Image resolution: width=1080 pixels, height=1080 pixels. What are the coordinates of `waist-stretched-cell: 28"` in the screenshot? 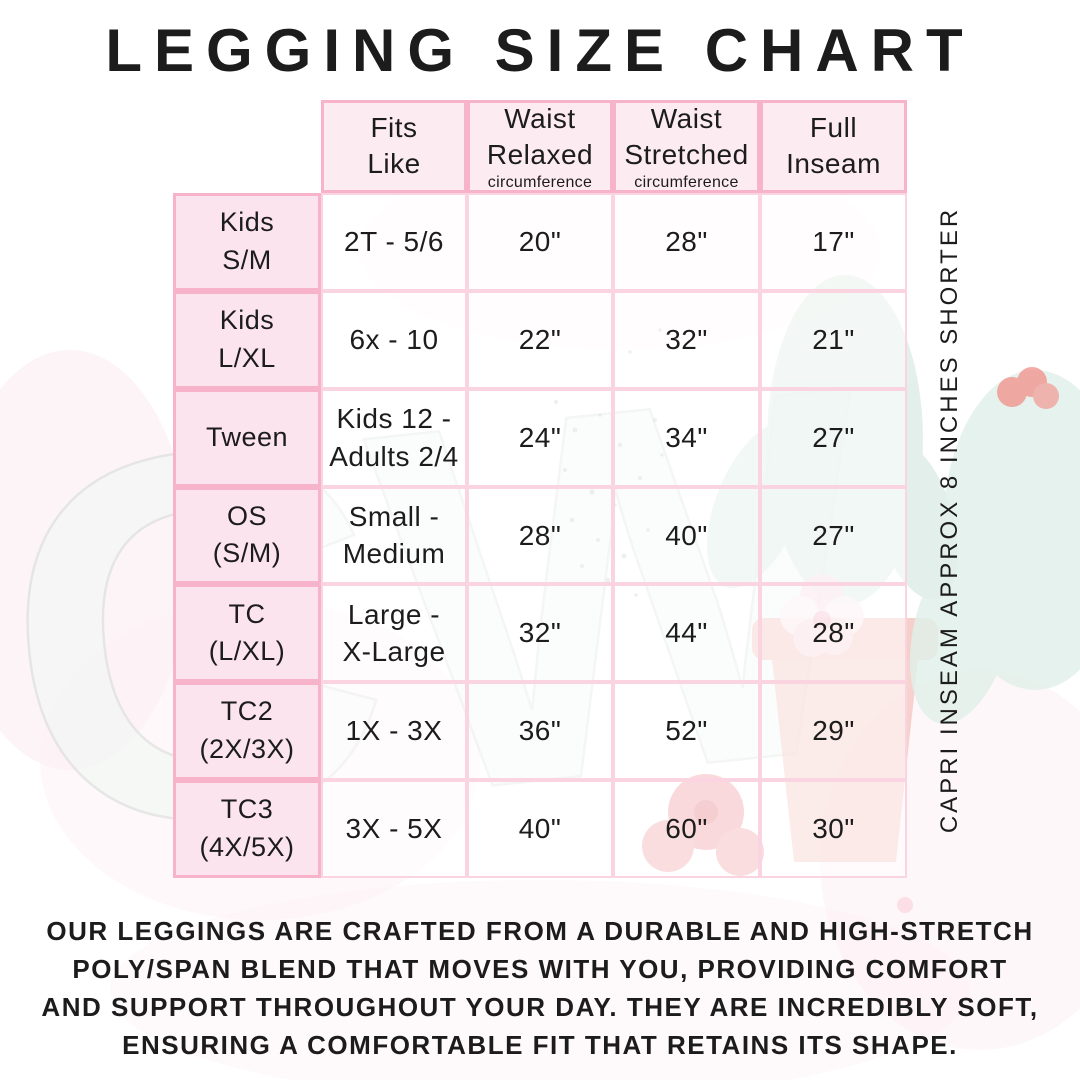 It's located at (686, 242).